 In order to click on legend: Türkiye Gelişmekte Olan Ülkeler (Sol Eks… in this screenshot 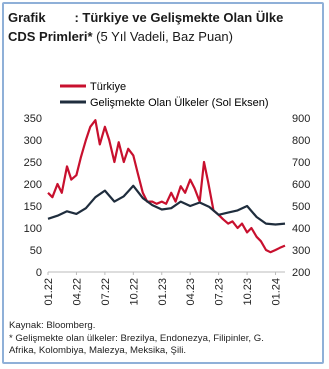, I will do `click(164, 95)`.